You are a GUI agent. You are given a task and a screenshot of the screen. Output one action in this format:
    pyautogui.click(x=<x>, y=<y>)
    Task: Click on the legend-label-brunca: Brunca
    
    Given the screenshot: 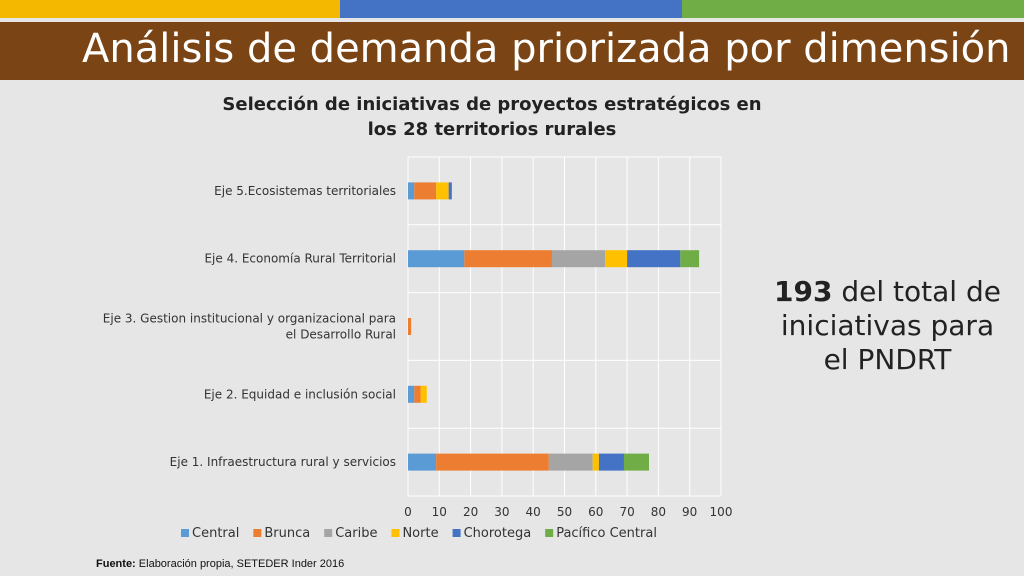 What is the action you would take?
    pyautogui.click(x=287, y=533)
    